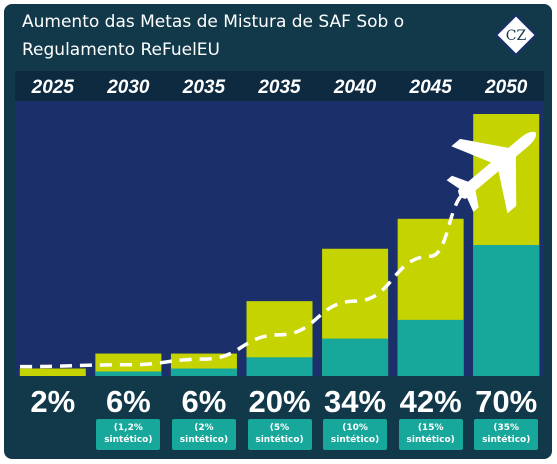 The image size is (557, 464). Describe the element at coordinates (355, 401) in the screenshot. I see `percent-label: 34%` at that location.